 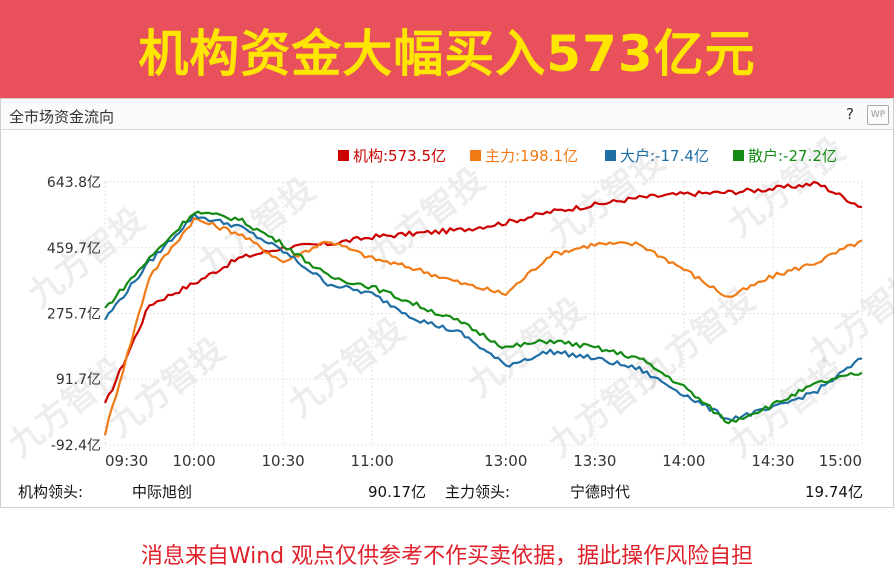 What do you see at coordinates (477, 492) in the screenshot?
I see `main-lead-label: 主力领头:` at bounding box center [477, 492].